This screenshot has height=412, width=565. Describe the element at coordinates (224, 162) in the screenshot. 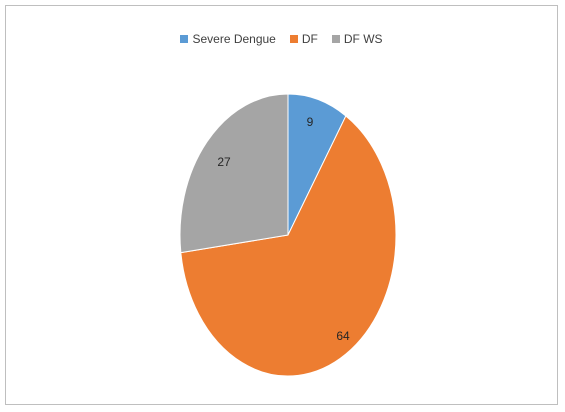

I see `data-label-df-ws: 27` at that location.